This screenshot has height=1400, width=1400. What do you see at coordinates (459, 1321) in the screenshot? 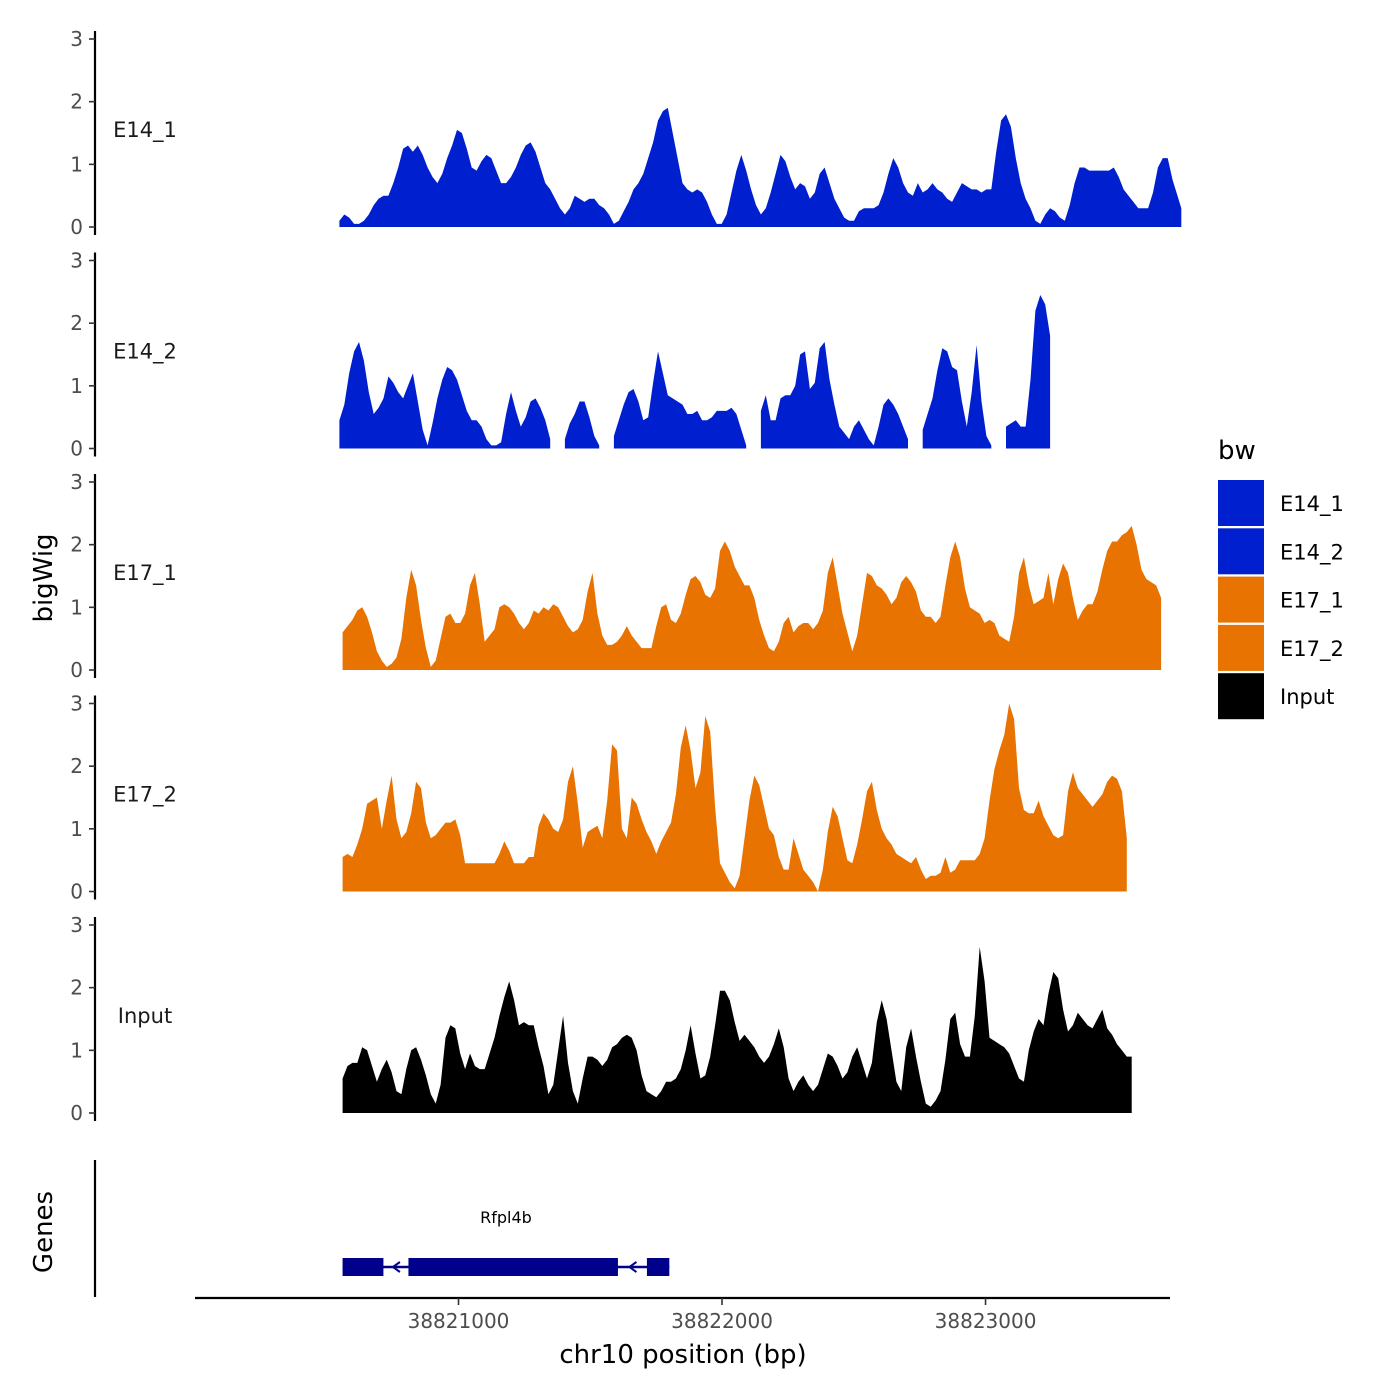
I see `x-tick-label: 38821000` at bounding box center [459, 1321].